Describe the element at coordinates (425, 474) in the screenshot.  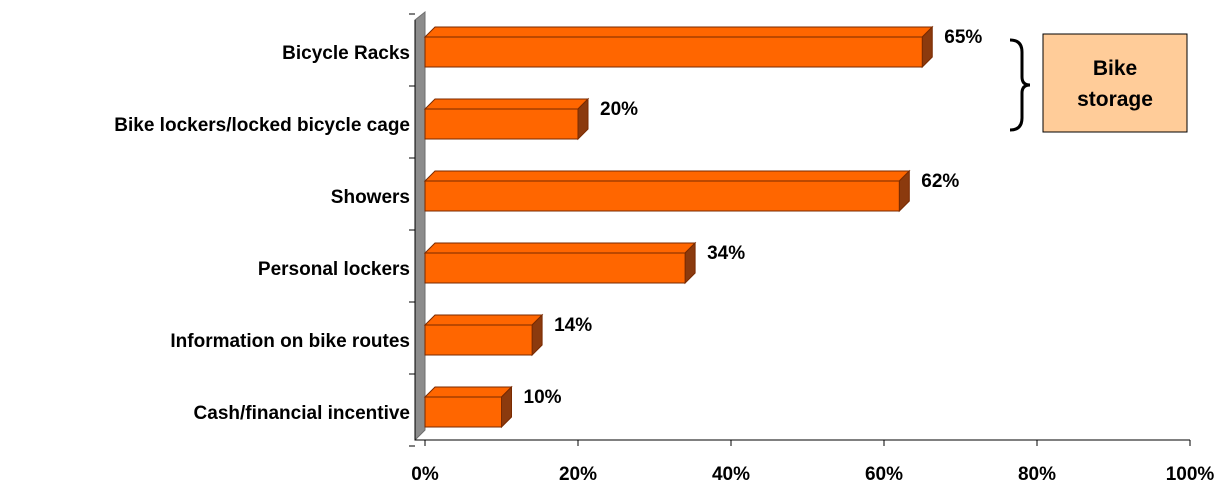
I see `x-tick-label: 0%` at that location.